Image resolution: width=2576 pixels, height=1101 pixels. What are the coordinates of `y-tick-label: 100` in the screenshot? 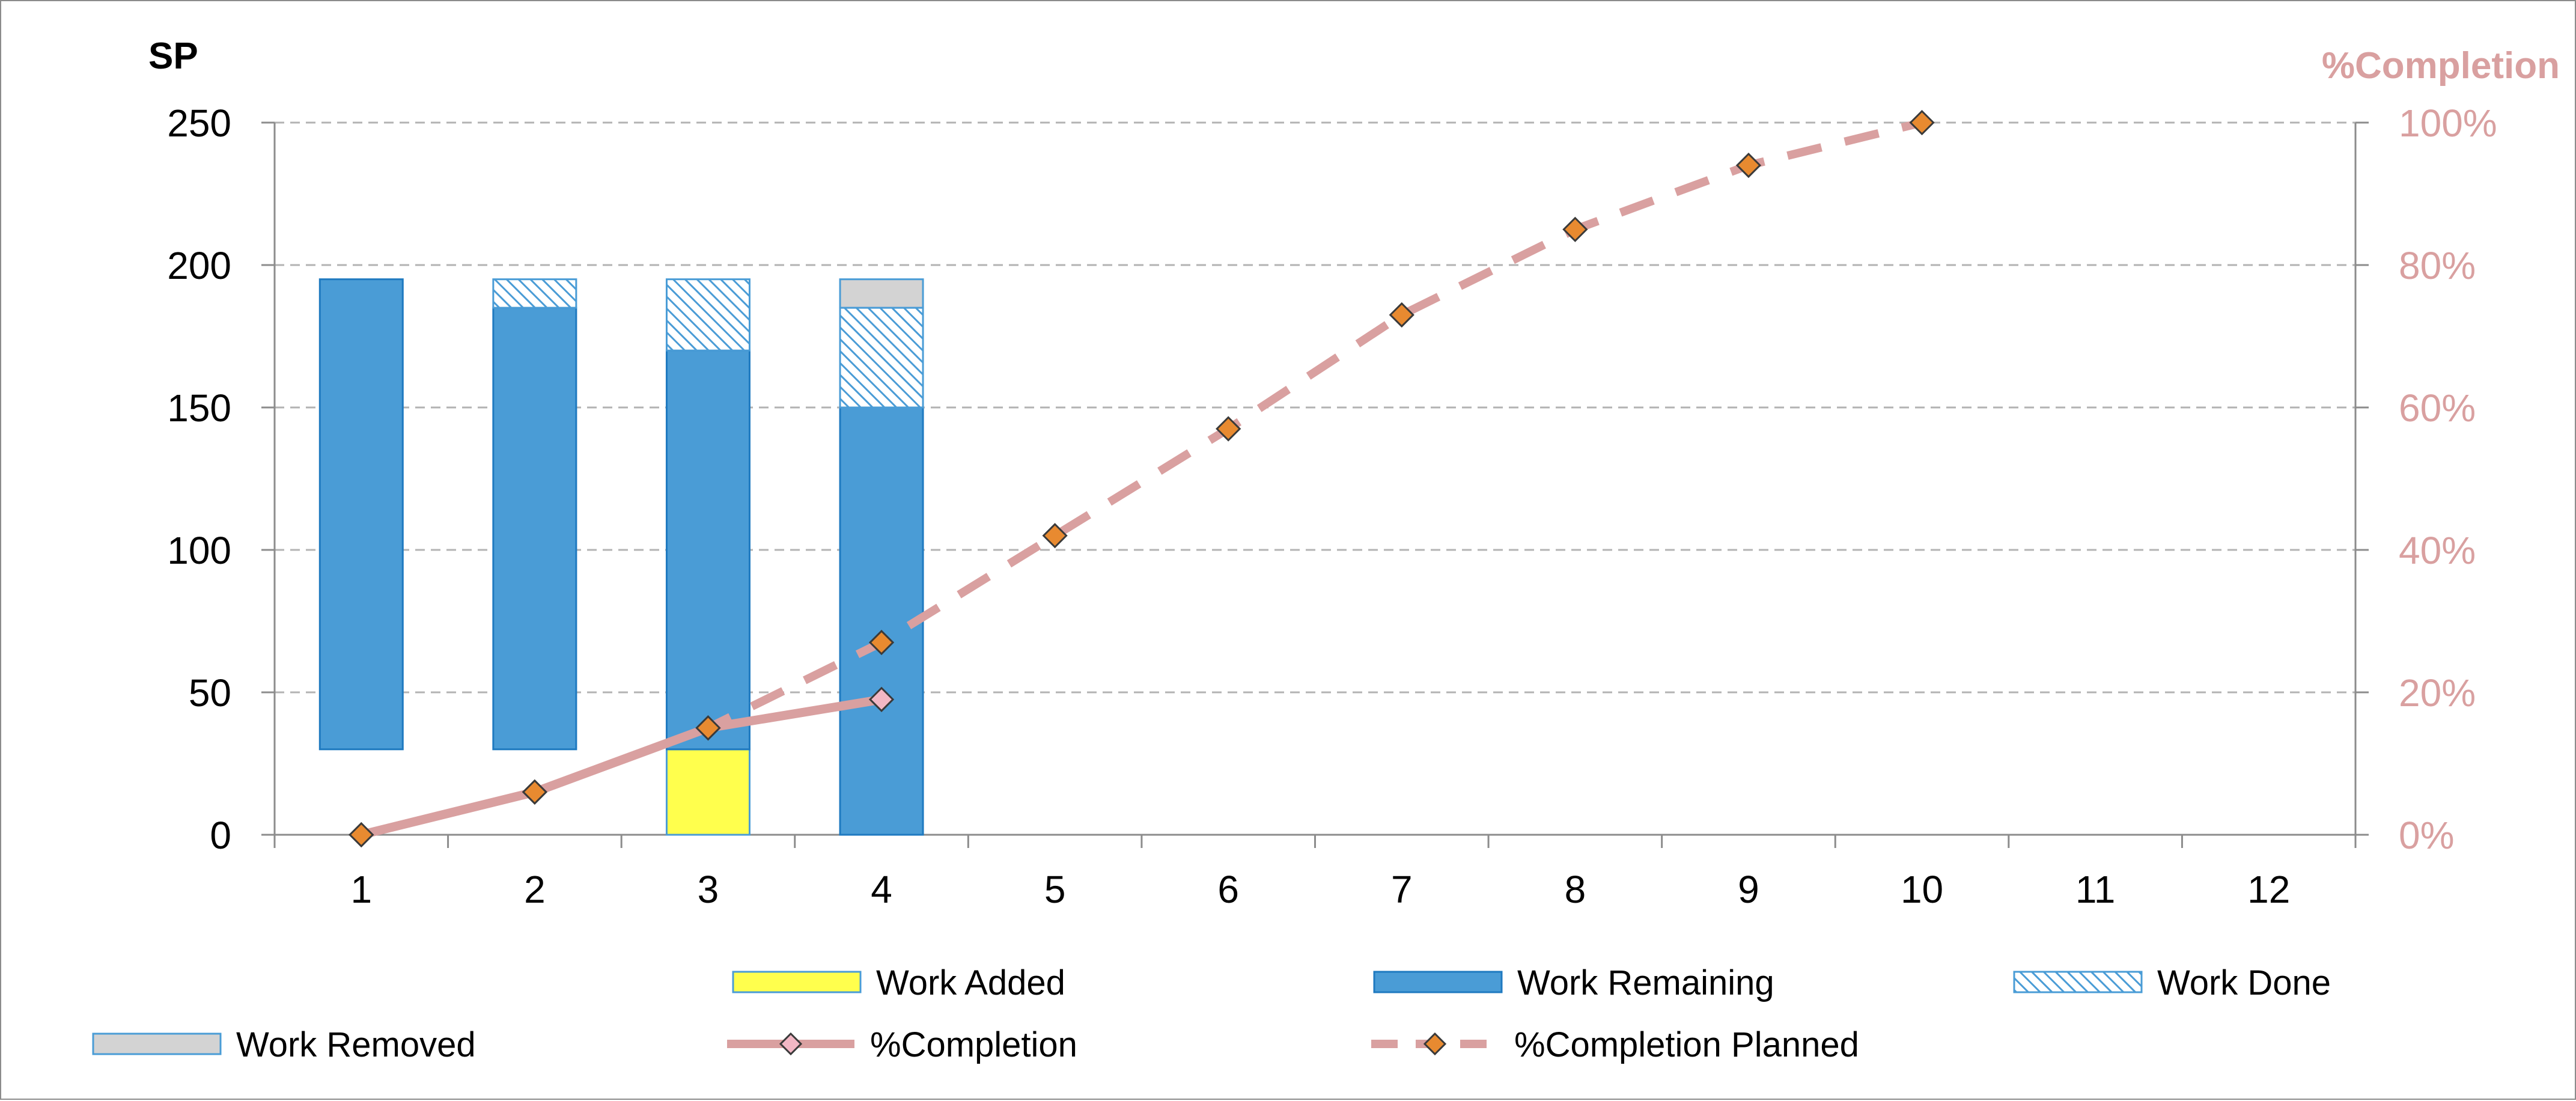 It's located at (199, 550).